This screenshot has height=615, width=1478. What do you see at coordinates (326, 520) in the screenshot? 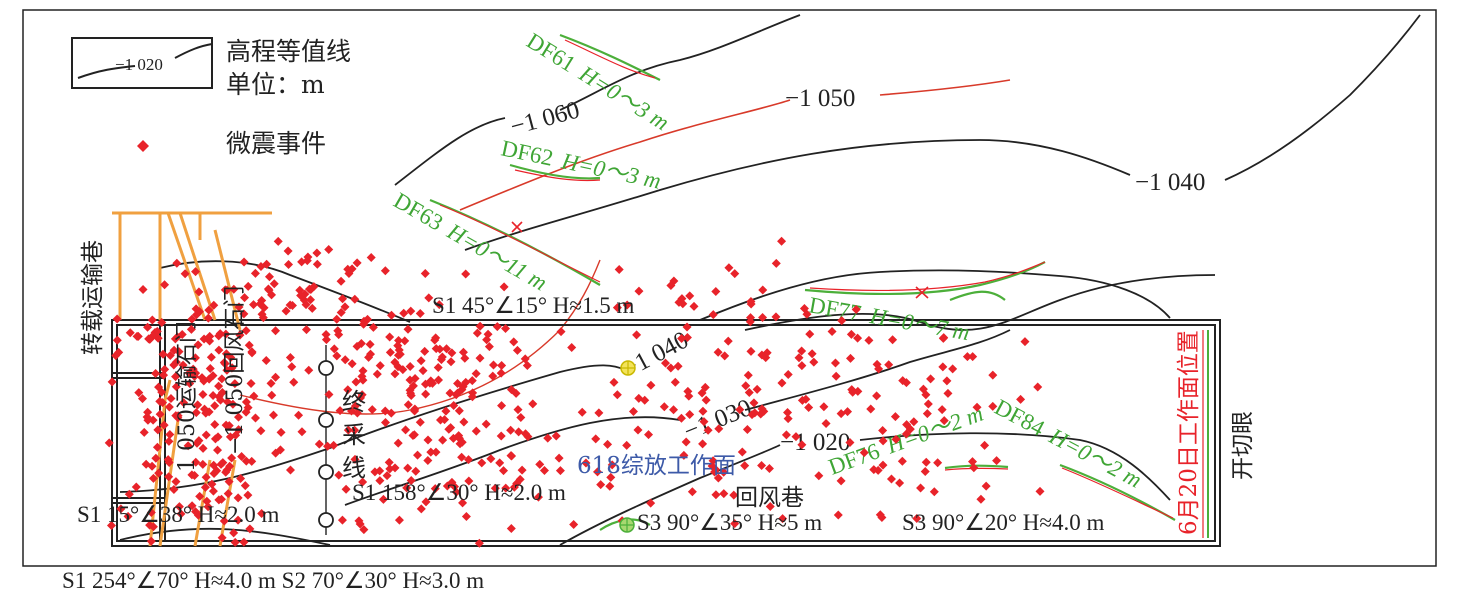
I see `terminal-marker` at bounding box center [326, 520].